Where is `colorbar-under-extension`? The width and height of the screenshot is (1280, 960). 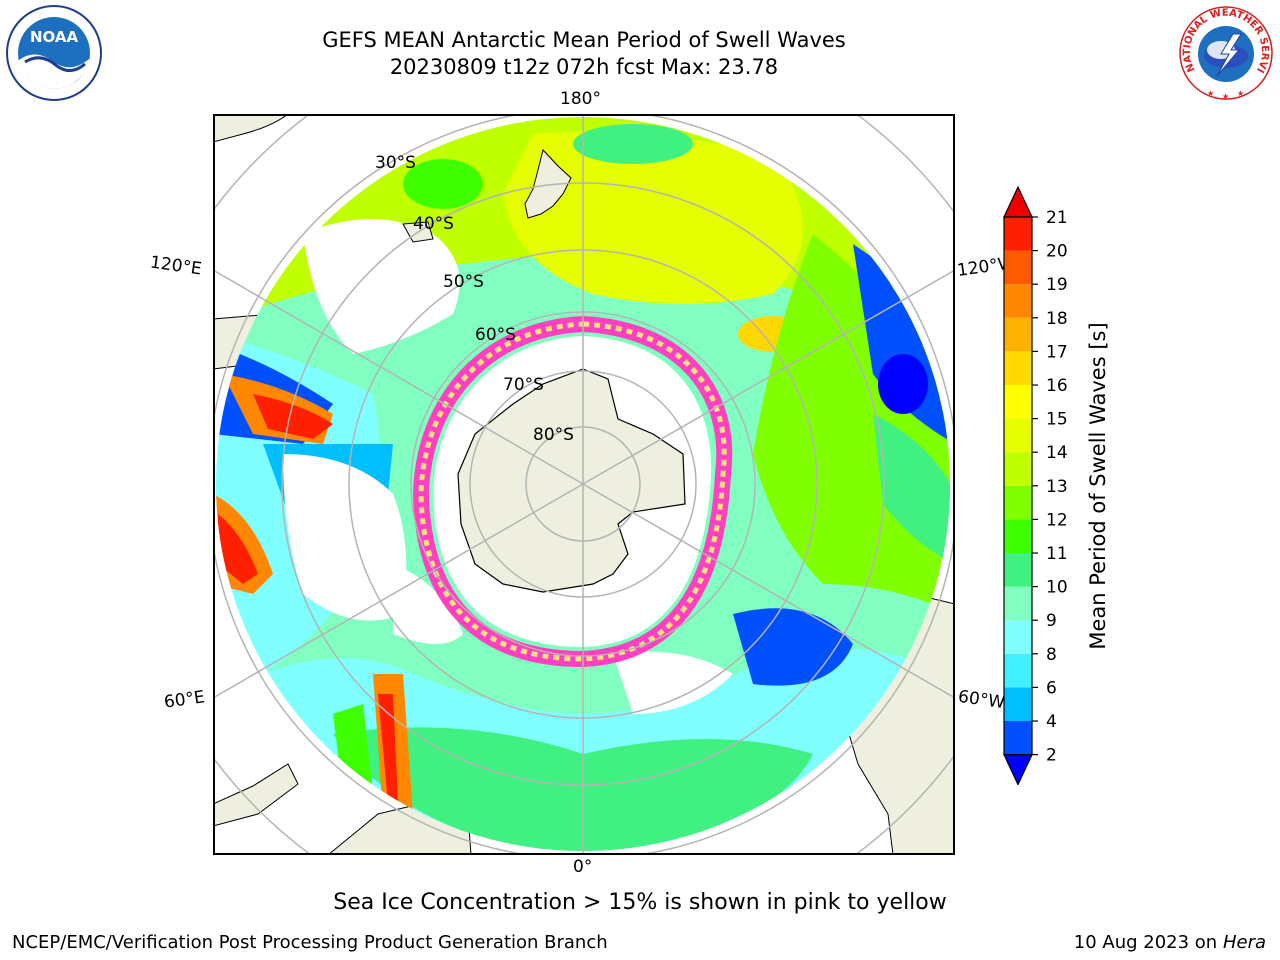 colorbar-under-extension is located at coordinates (1018, 769).